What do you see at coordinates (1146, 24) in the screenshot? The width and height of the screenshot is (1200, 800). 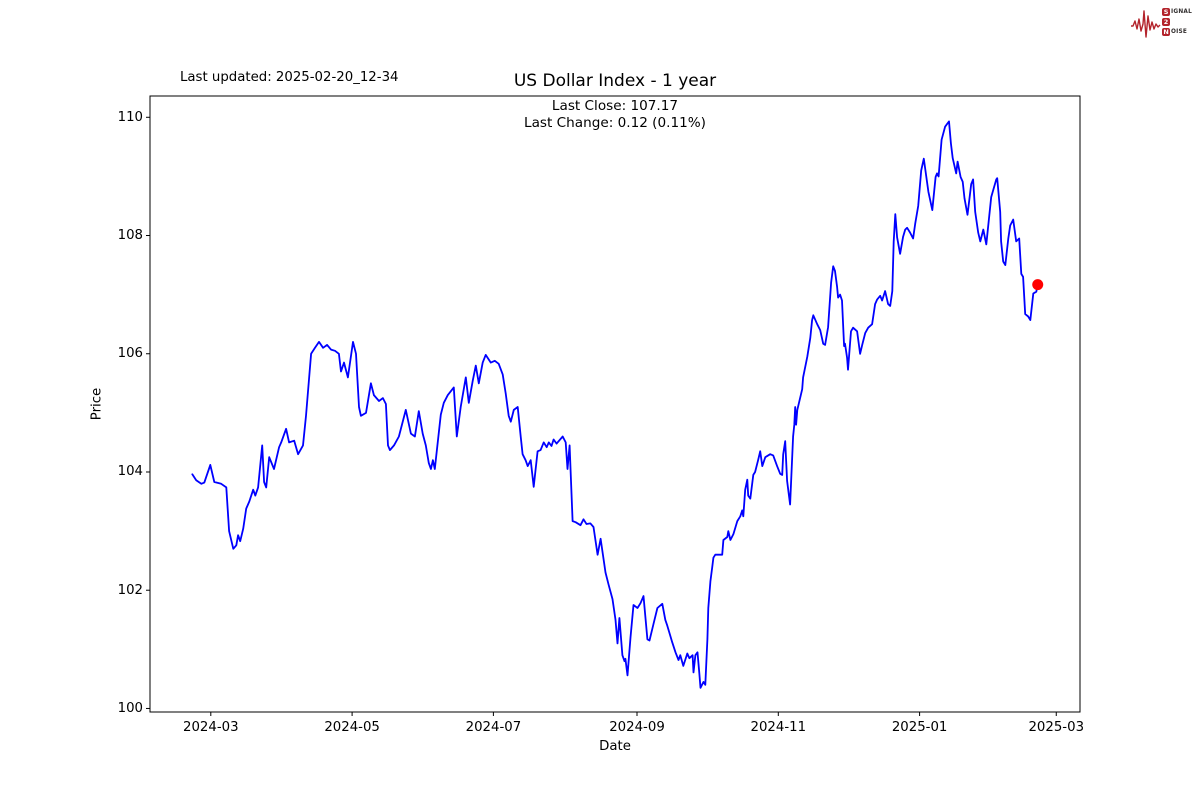 I see `ekg-waveform-icon` at bounding box center [1146, 24].